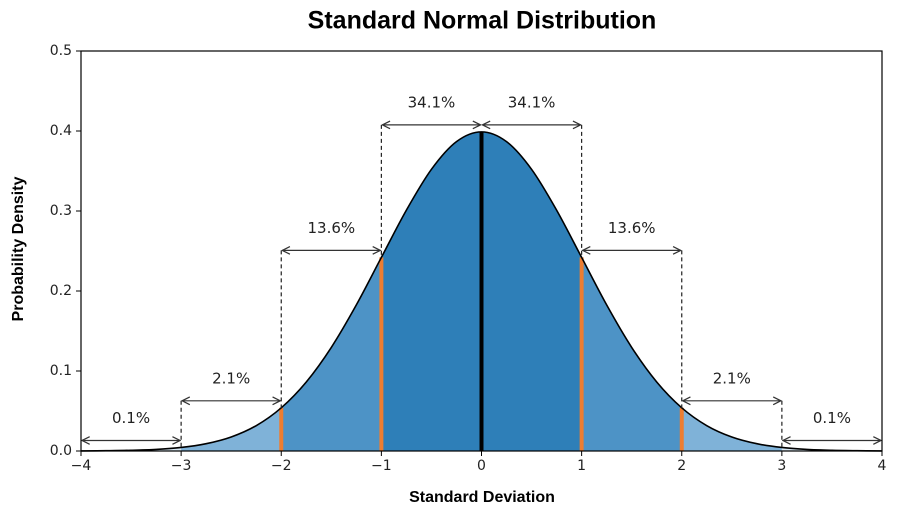 This screenshot has width=900, height=513. I want to click on x-tick-label: 2, so click(681, 466).